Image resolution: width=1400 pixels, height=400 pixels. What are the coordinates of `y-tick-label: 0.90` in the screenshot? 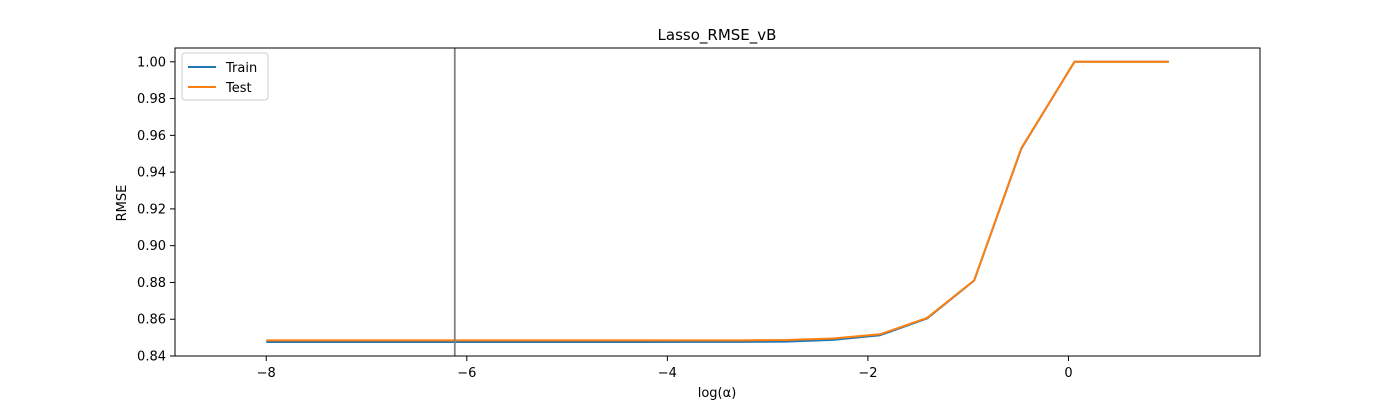 It's located at (151, 246).